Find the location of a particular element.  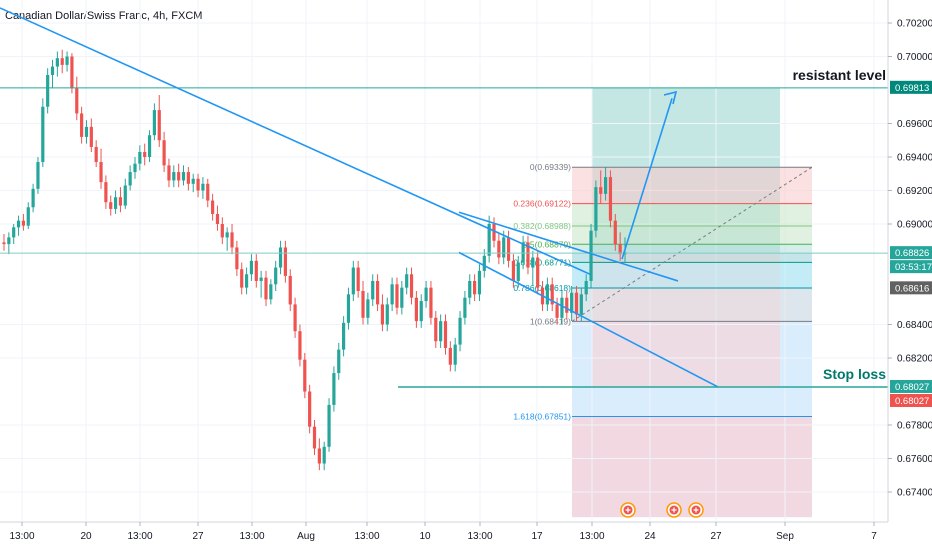

price-tick-label: 0.67400 is located at coordinates (914, 493).